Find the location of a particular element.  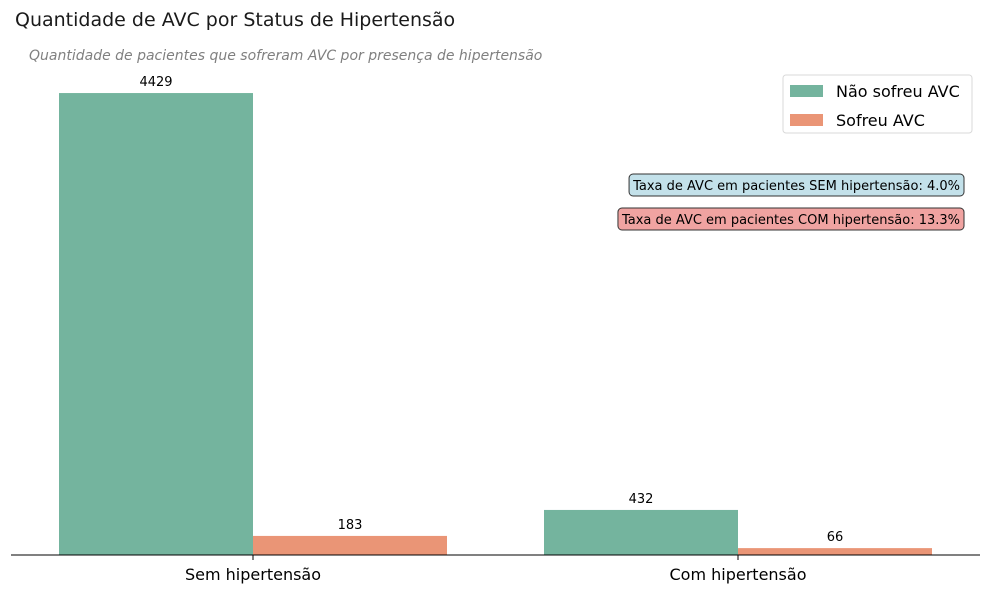

legend: Não sofreu AVC Sofreu AVC is located at coordinates (877, 104).